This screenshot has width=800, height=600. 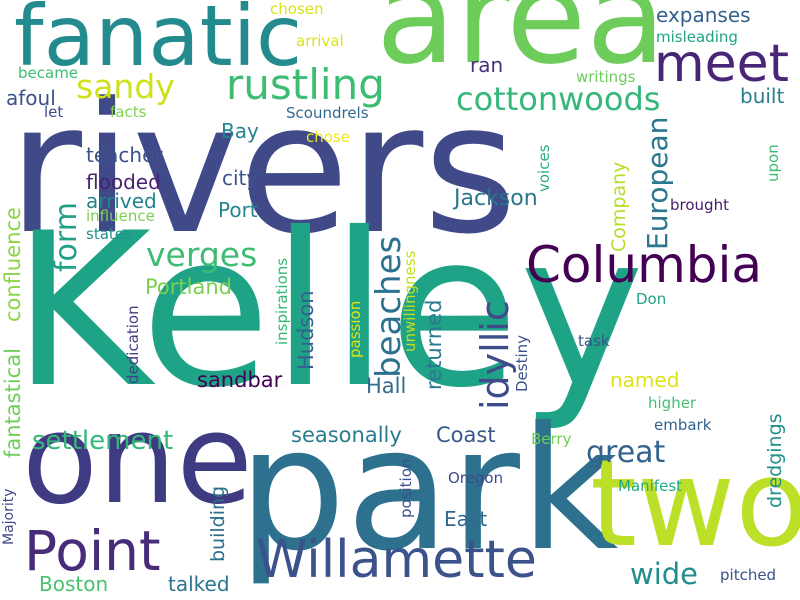 I want to click on word-talked: talked, so click(x=199, y=584).